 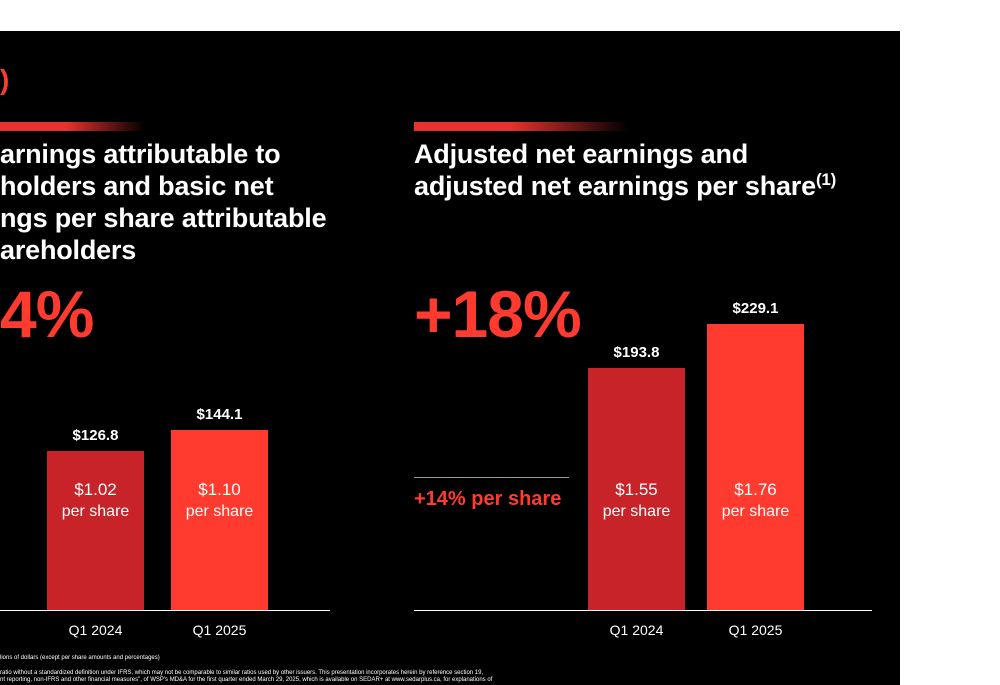 What do you see at coordinates (755, 511) in the screenshot?
I see `right-per-share-unit-2: per share` at bounding box center [755, 511].